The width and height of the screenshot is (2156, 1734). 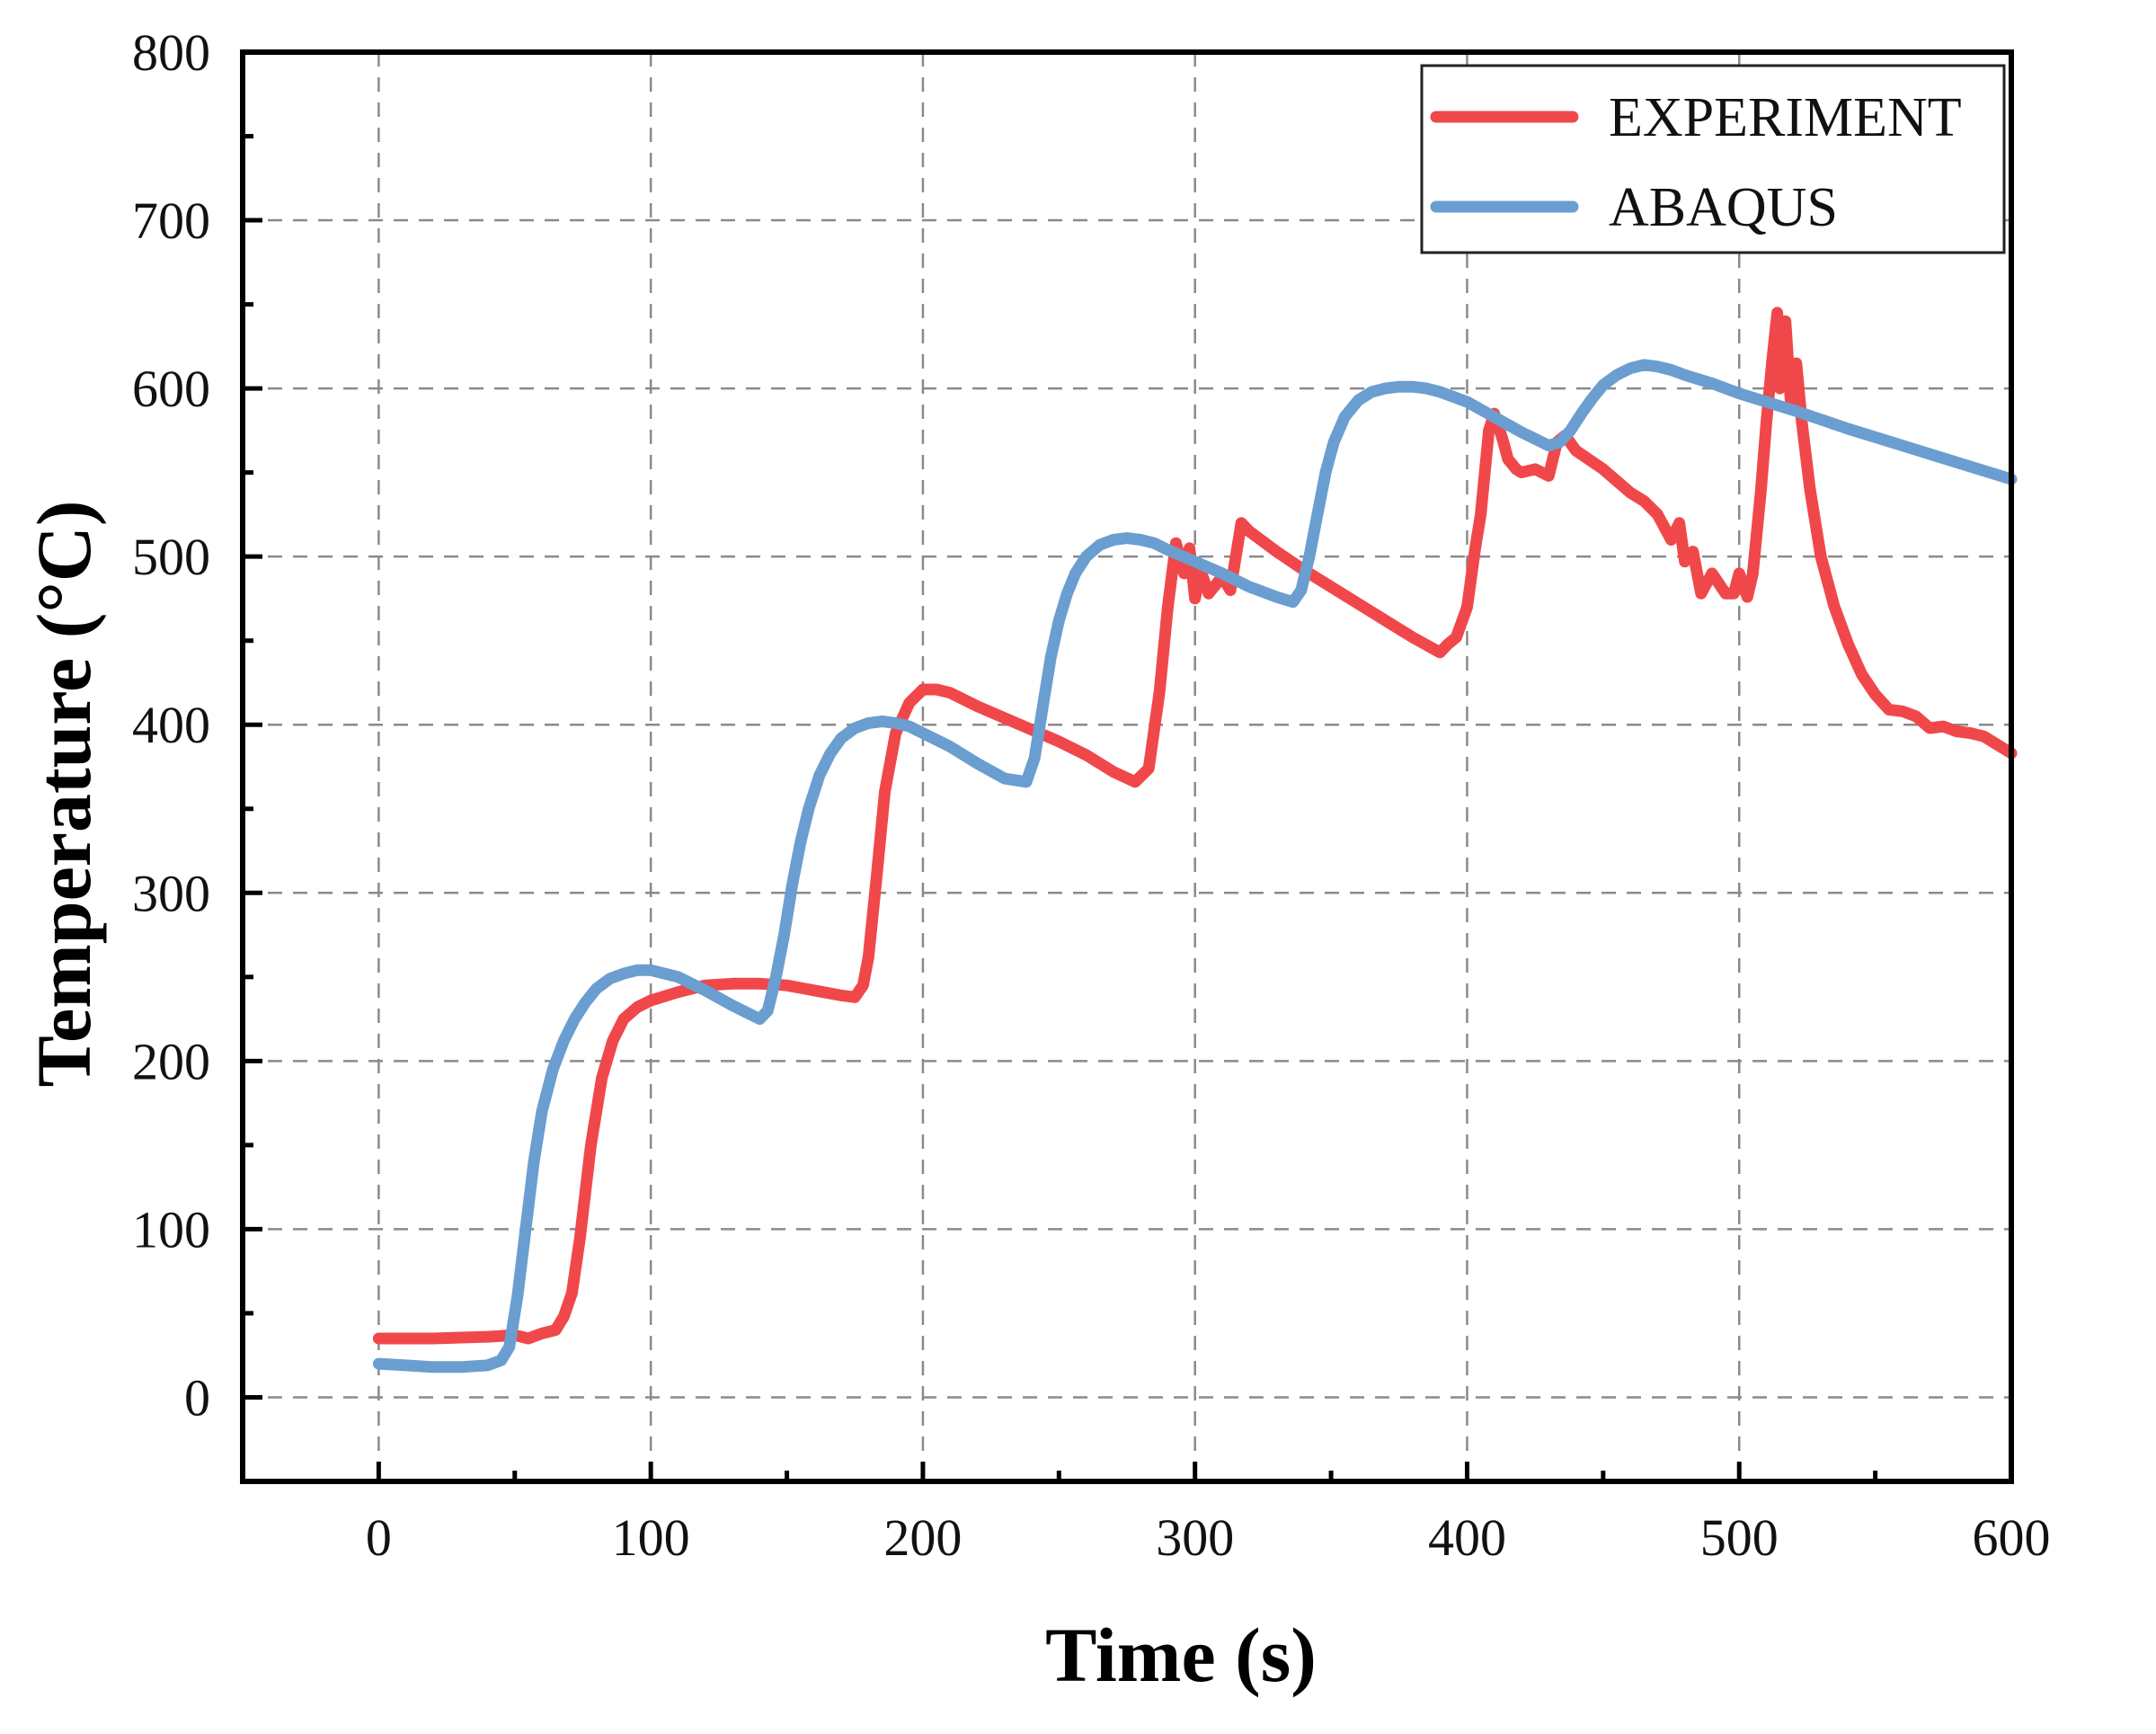 What do you see at coordinates (1786, 118) in the screenshot?
I see `legend-label-experiment: EXPERIMENT` at bounding box center [1786, 118].